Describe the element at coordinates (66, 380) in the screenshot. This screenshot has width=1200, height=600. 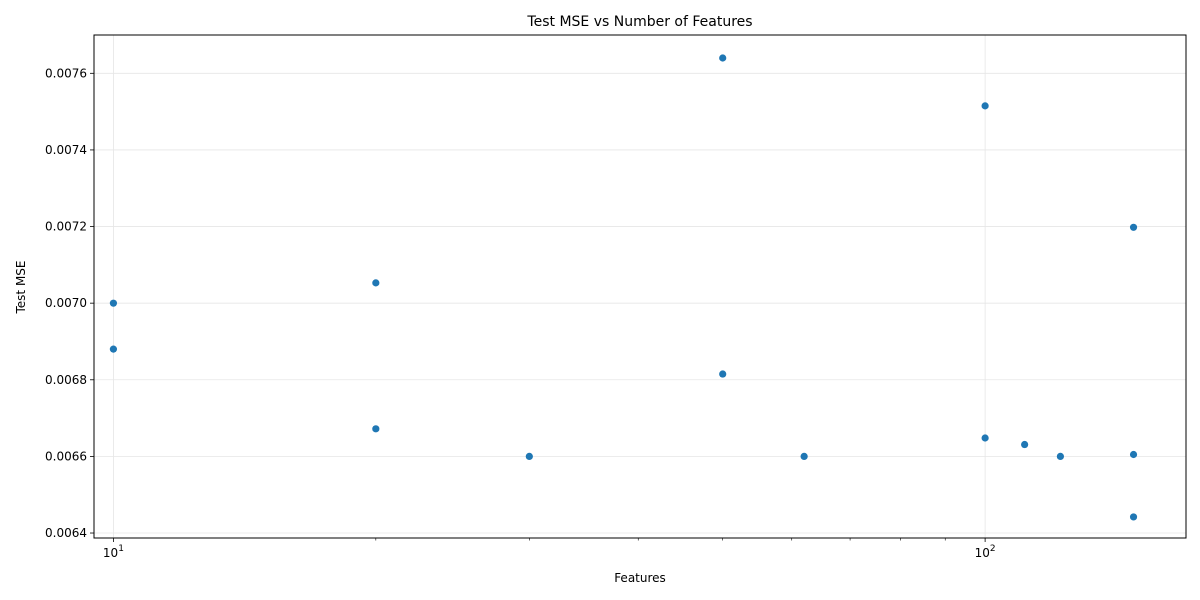
I see `y-tick-label: 0.0068` at that location.